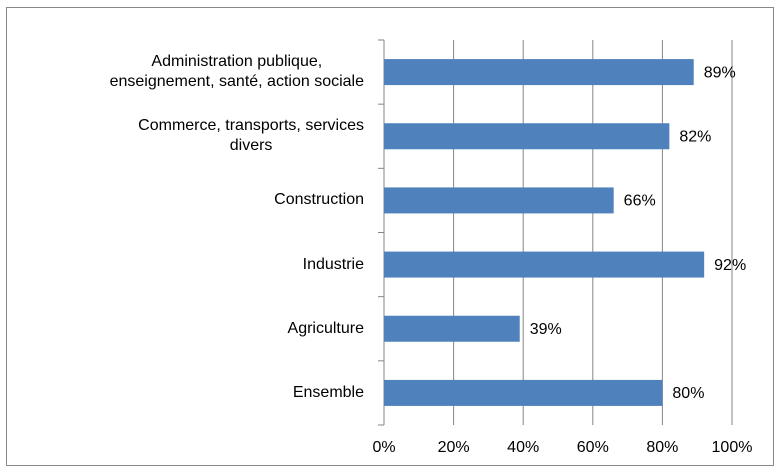 The height and width of the screenshot is (473, 782). I want to click on y-tick-label: Commerce, transports, services divers, so click(251, 136).